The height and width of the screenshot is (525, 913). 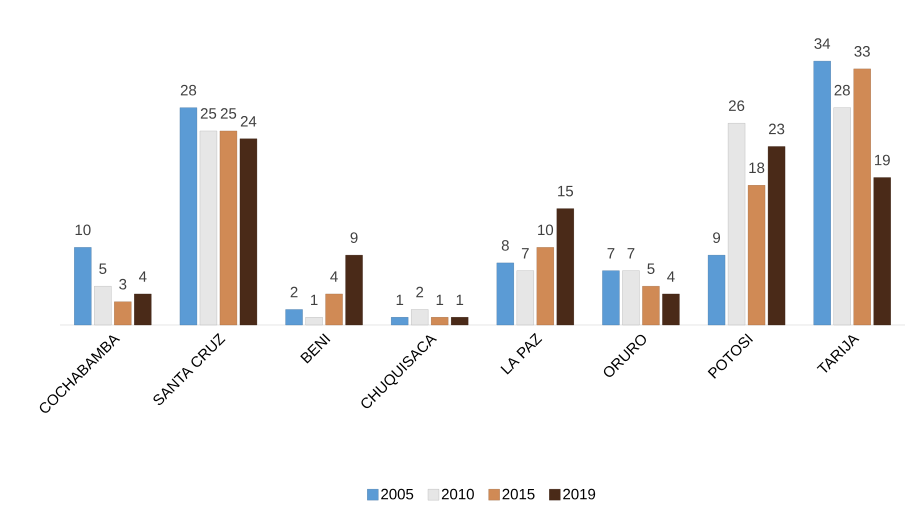 I want to click on legend-label: 2010, so click(x=458, y=494).